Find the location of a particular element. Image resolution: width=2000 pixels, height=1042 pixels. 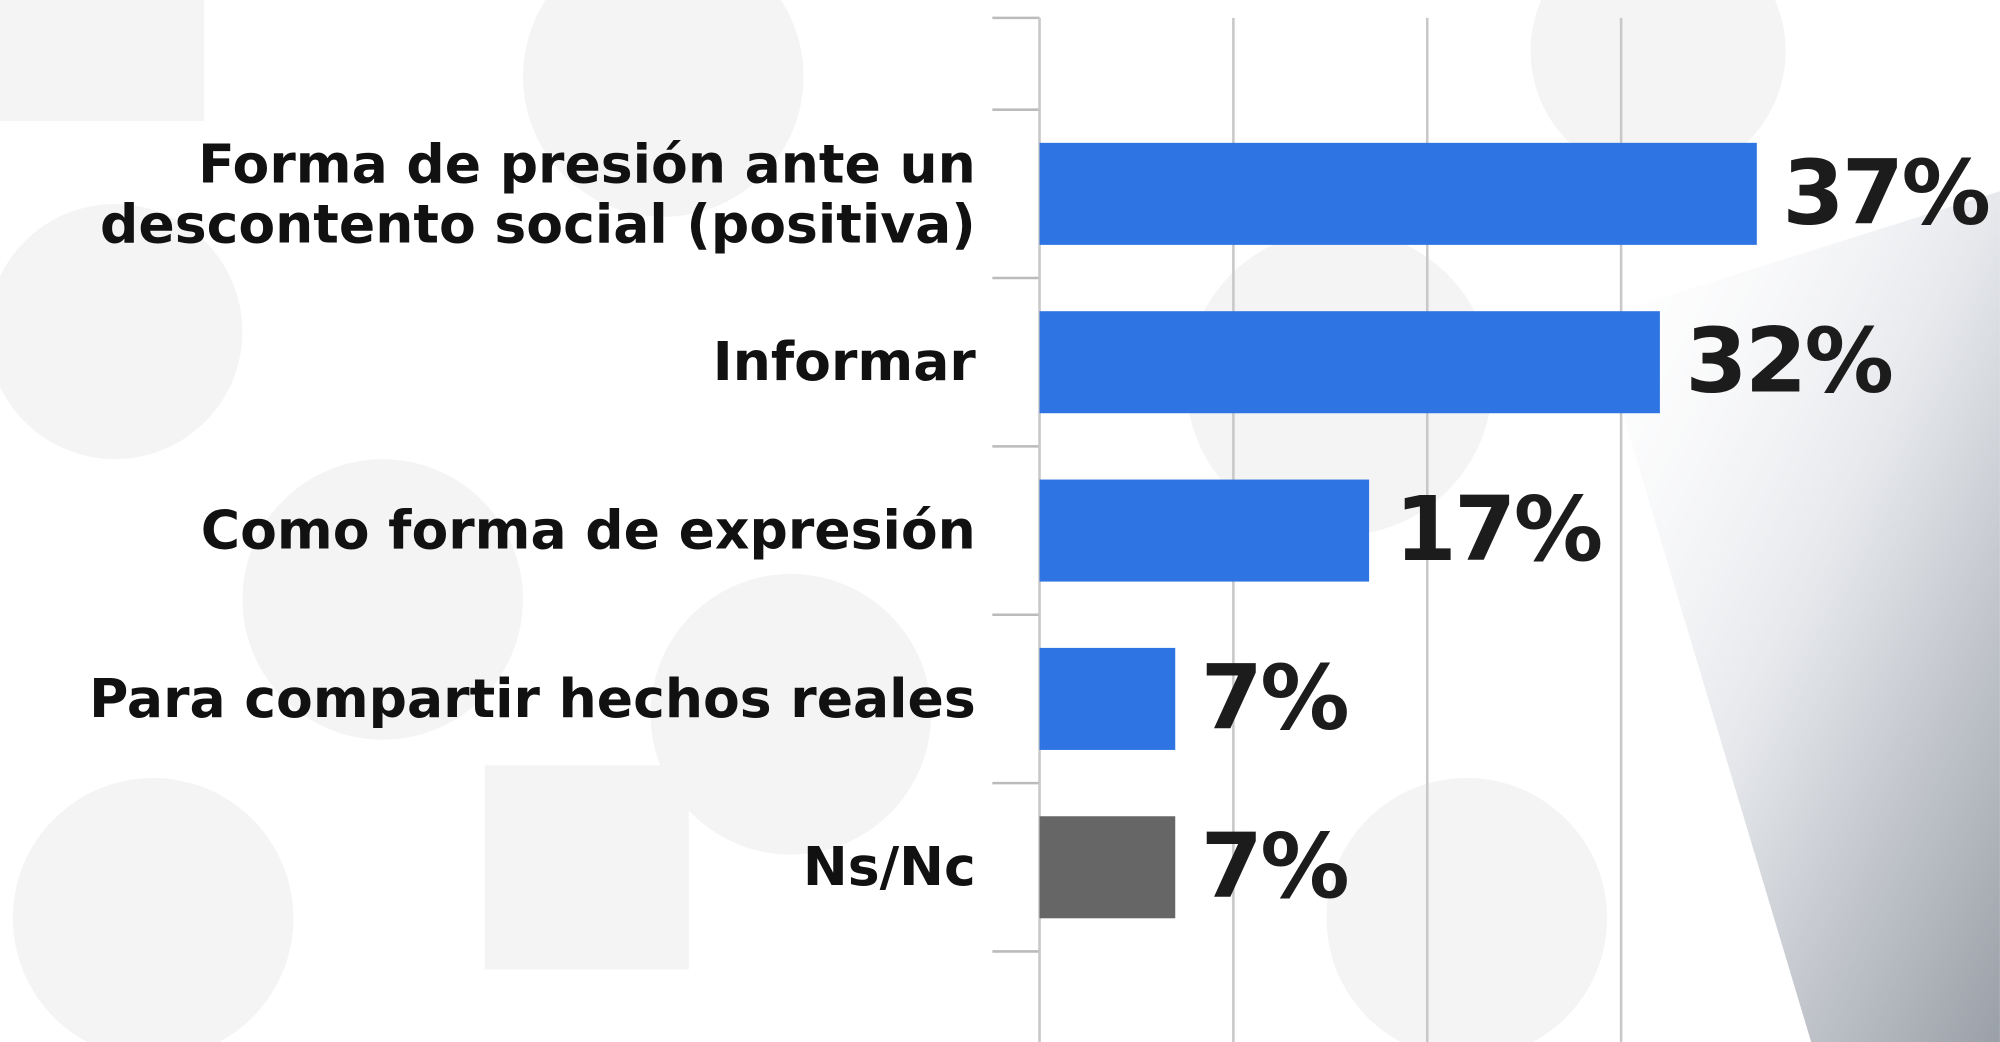

value-label: 32% is located at coordinates (1788, 362).